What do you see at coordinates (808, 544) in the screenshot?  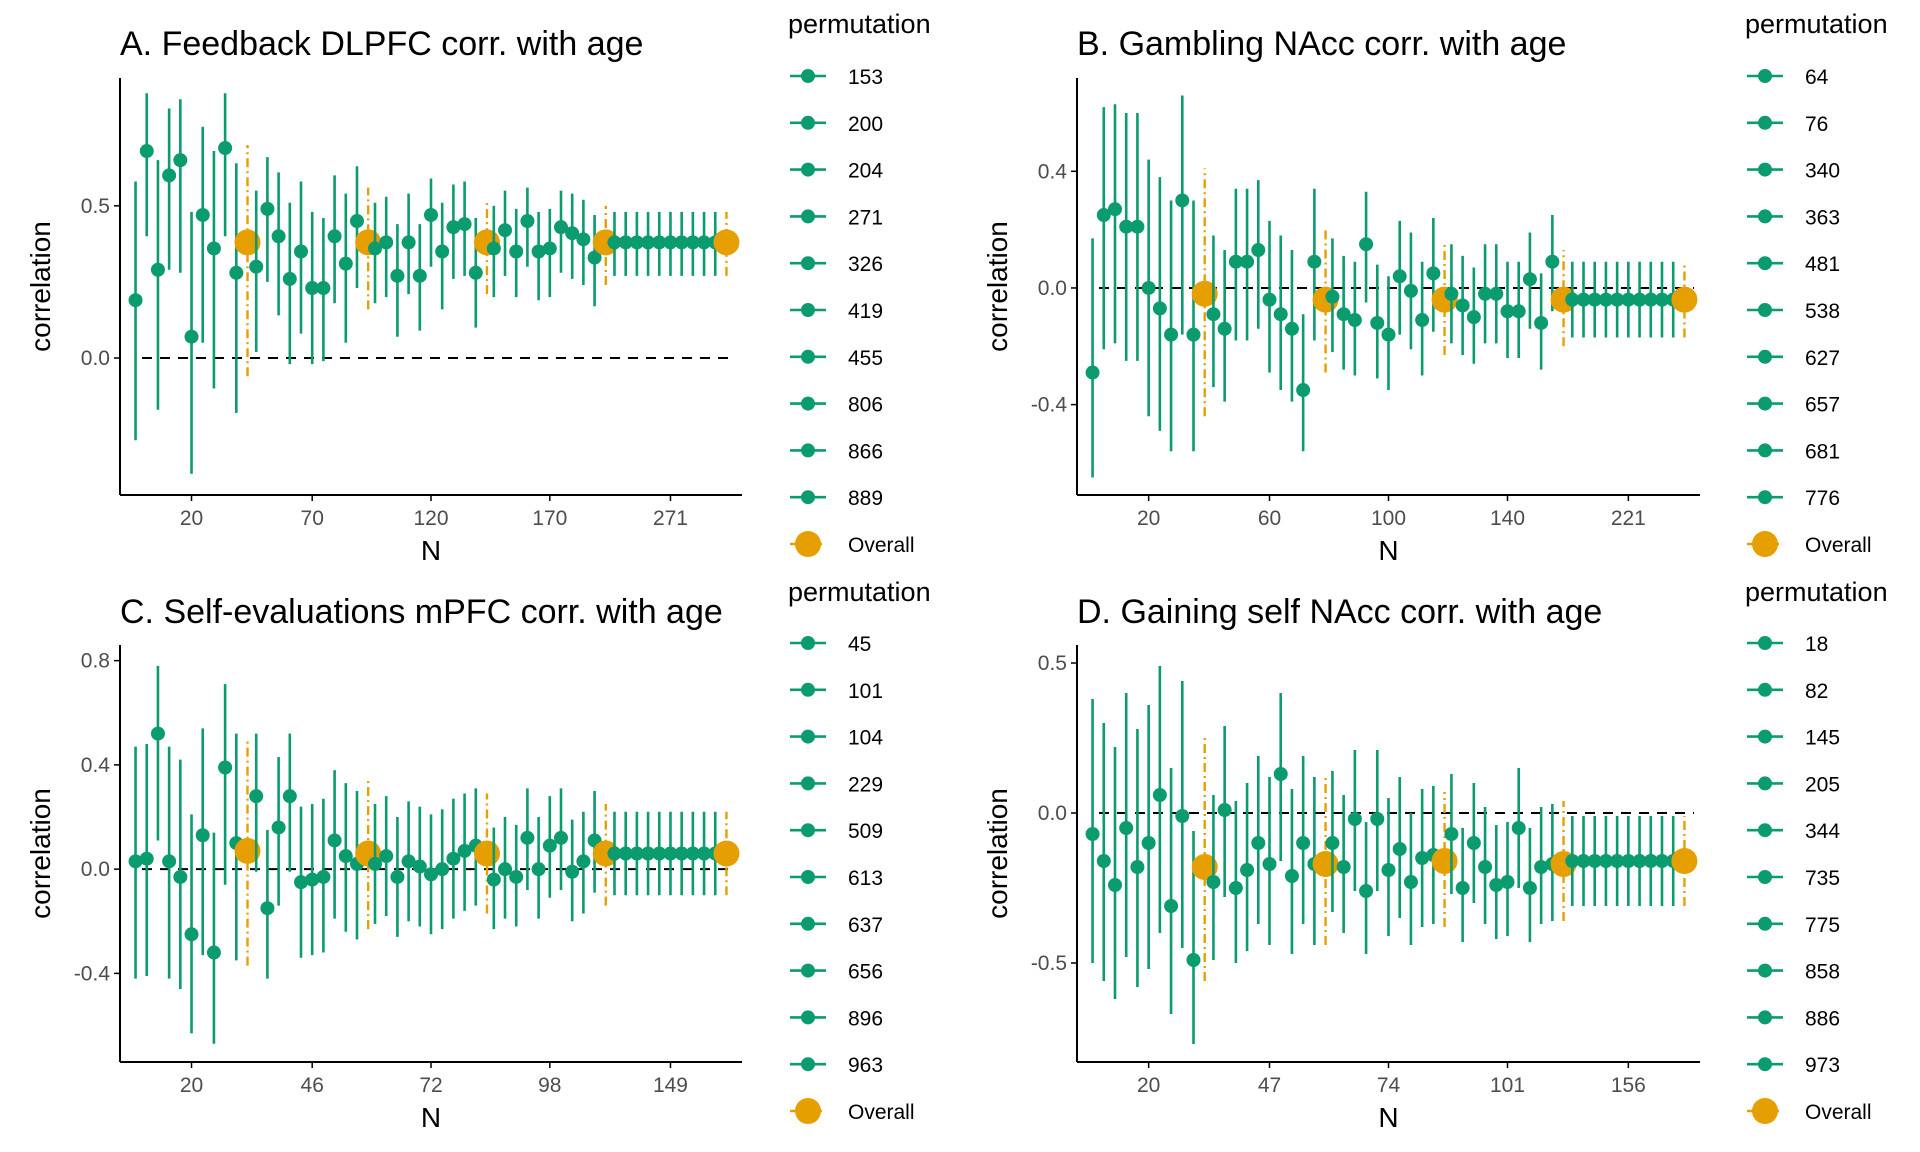 I see `legend-key-point-overall` at bounding box center [808, 544].